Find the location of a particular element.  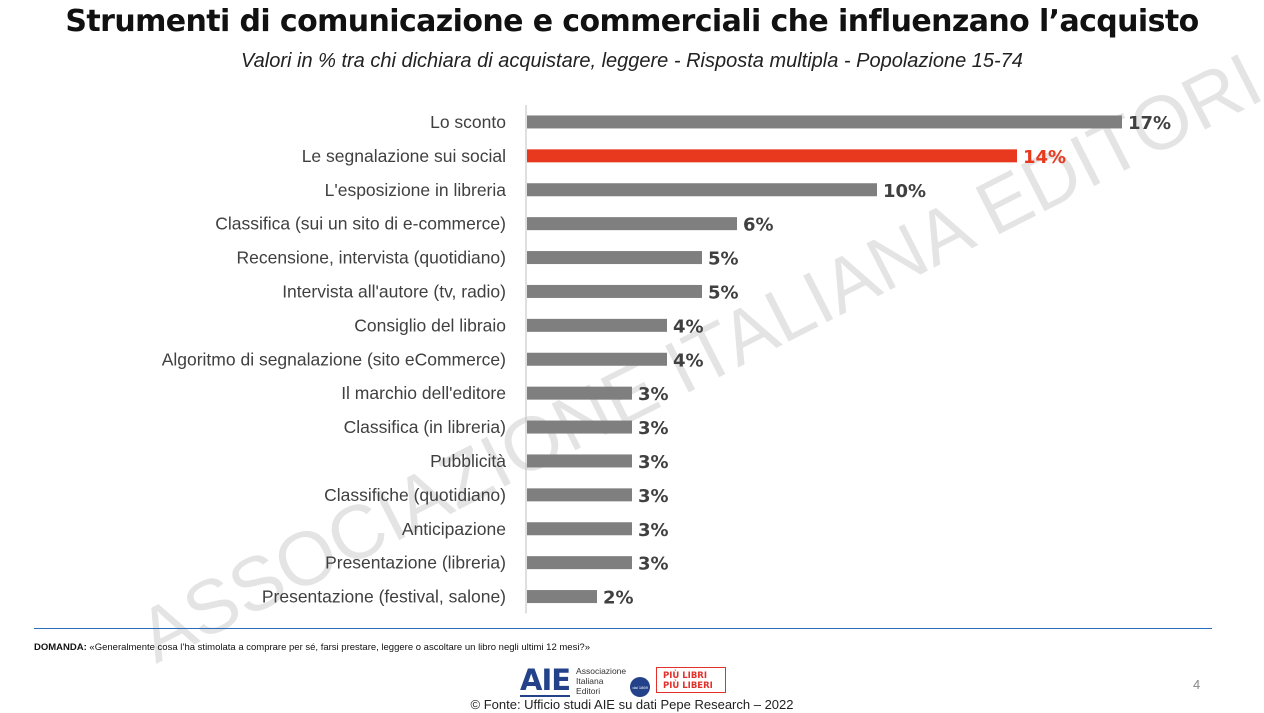

footer-divider is located at coordinates (623, 628).